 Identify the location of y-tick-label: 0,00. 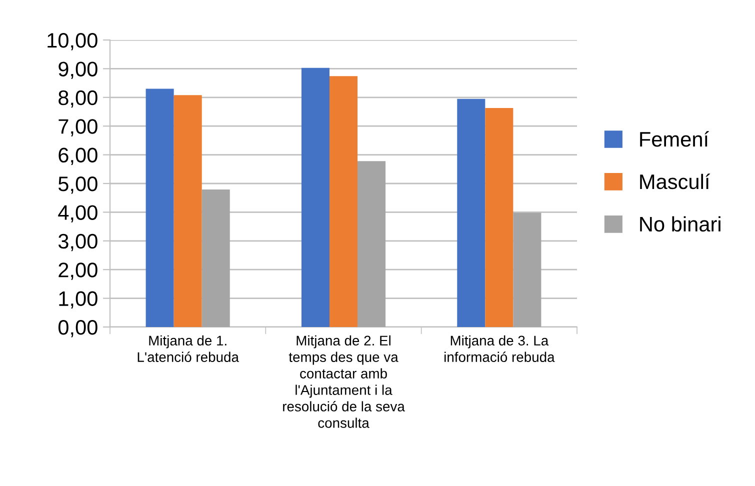
(78, 329).